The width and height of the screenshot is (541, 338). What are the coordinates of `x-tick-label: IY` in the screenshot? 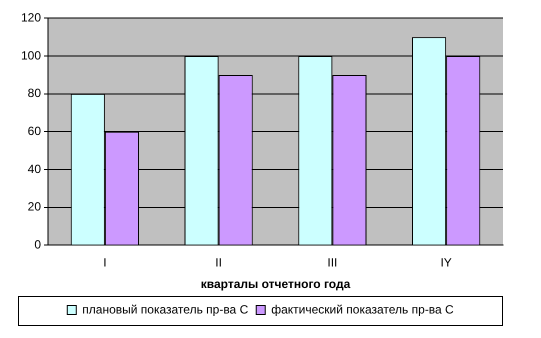 It's located at (446, 263).